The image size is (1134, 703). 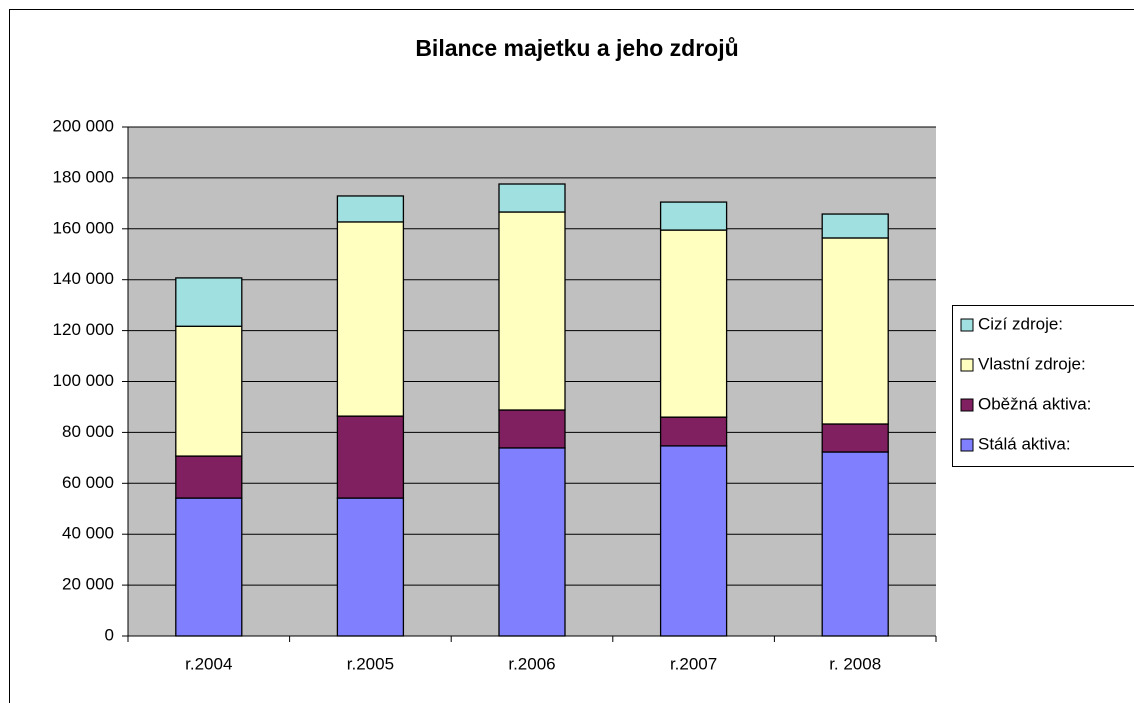 What do you see at coordinates (83, 125) in the screenshot?
I see `y-tick-label: 200 000` at bounding box center [83, 125].